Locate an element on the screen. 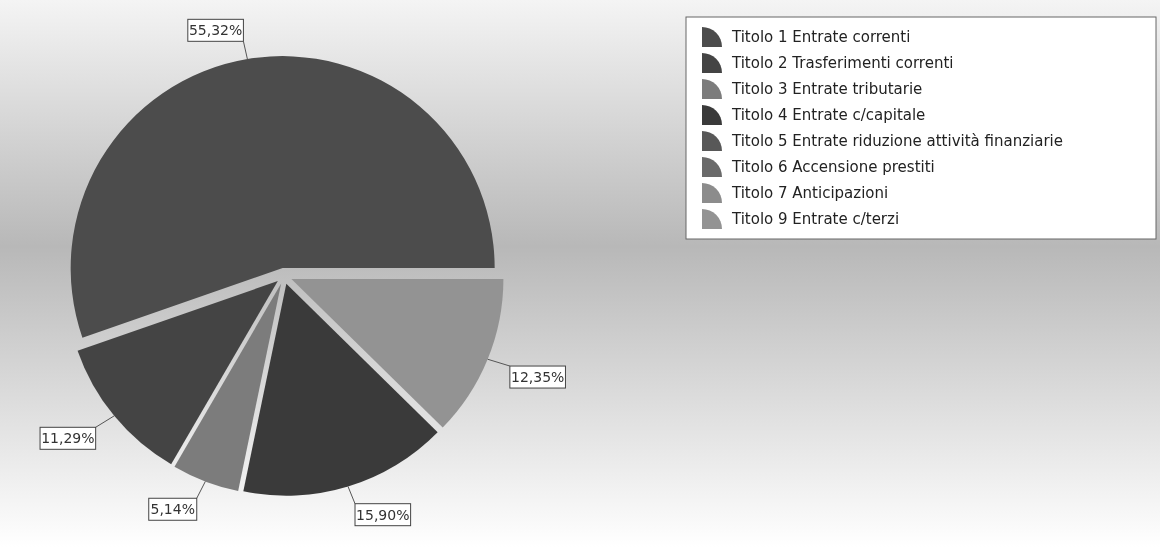  legend-label: Titolo 3 Entrate tributarie is located at coordinates (827, 89).